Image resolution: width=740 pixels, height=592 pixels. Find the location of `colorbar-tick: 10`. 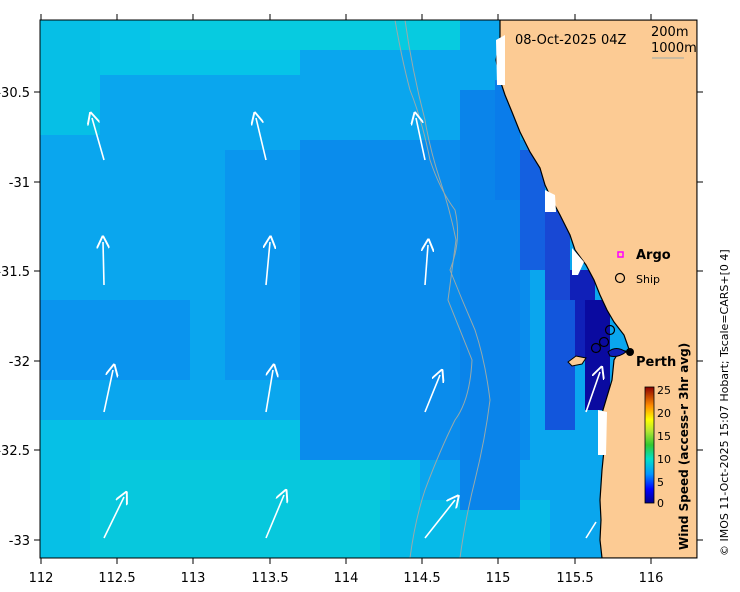

colorbar-tick: 10 is located at coordinates (664, 459).